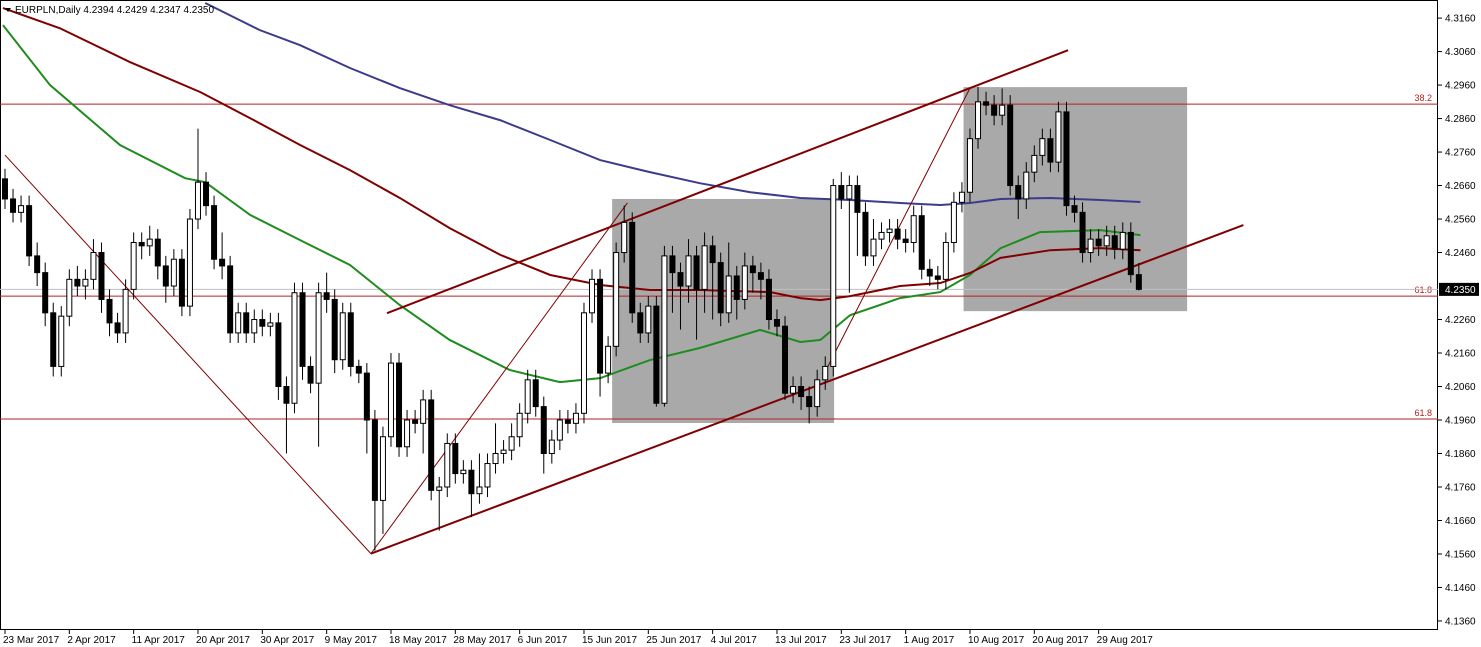 The height and width of the screenshot is (647, 1481). What do you see at coordinates (1423, 290) in the screenshot?
I see `level-label: 61.8` at bounding box center [1423, 290].